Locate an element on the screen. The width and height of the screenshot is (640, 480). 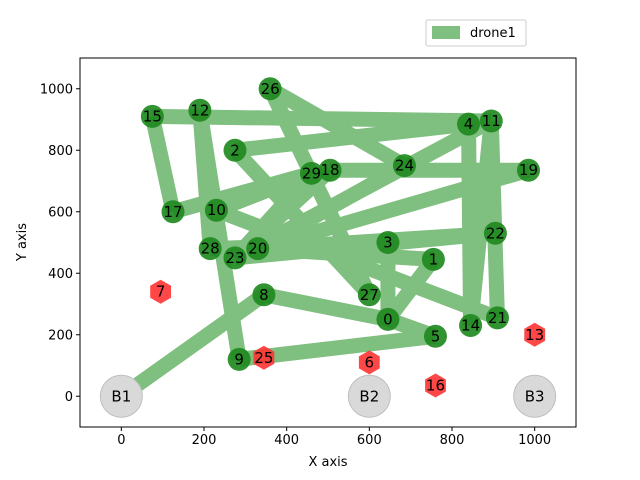
waypoint-label-26: 26 is located at coordinates (270, 89).